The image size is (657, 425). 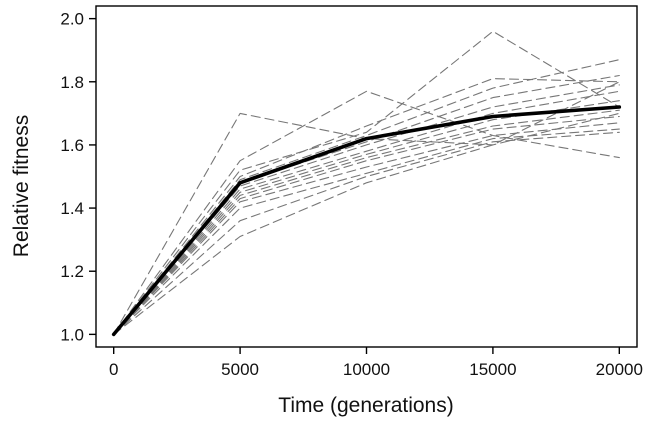 I want to click on x-tick-label: 10000, so click(x=366, y=369).